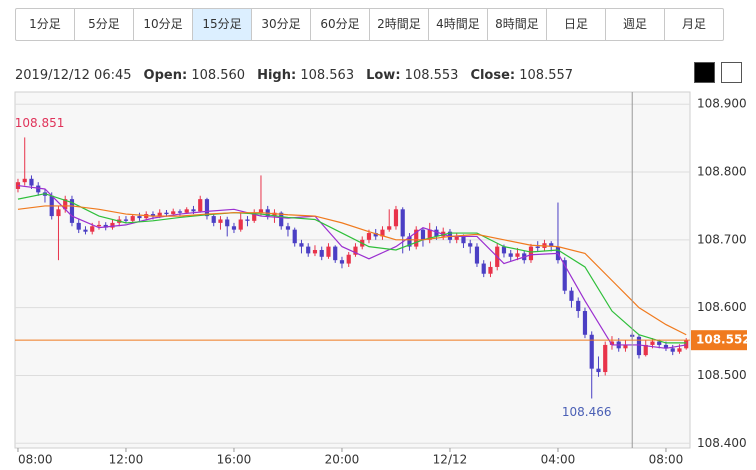 This screenshot has height=470, width=756. What do you see at coordinates (277, 75) in the screenshot?
I see `field-label: High:` at bounding box center [277, 75].